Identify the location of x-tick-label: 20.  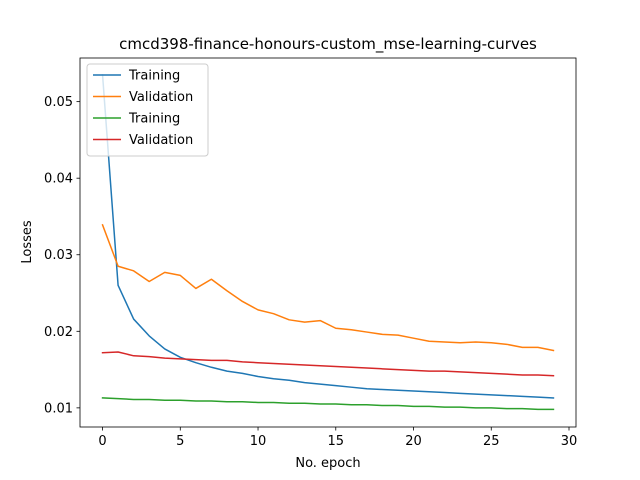
(413, 441).